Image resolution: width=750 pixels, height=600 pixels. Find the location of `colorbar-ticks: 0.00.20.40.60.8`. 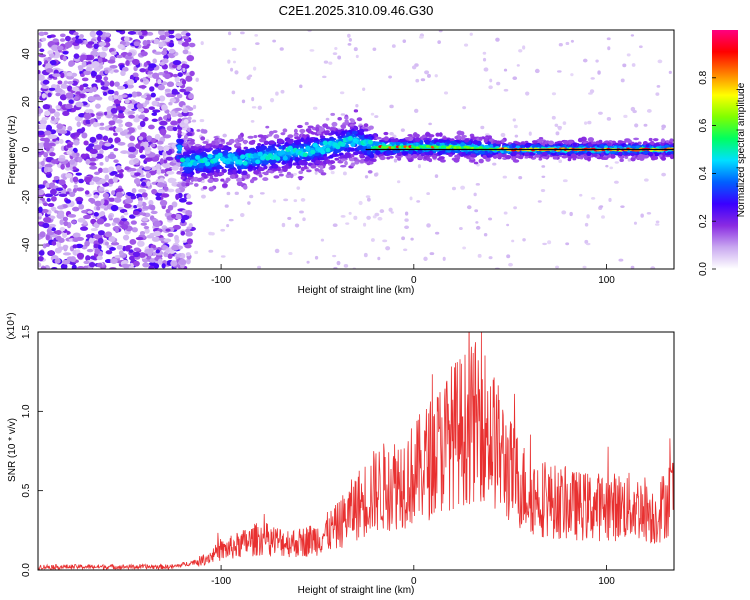

colorbar-ticks: 0.00.20.40.60.8 is located at coordinates (707, 173).